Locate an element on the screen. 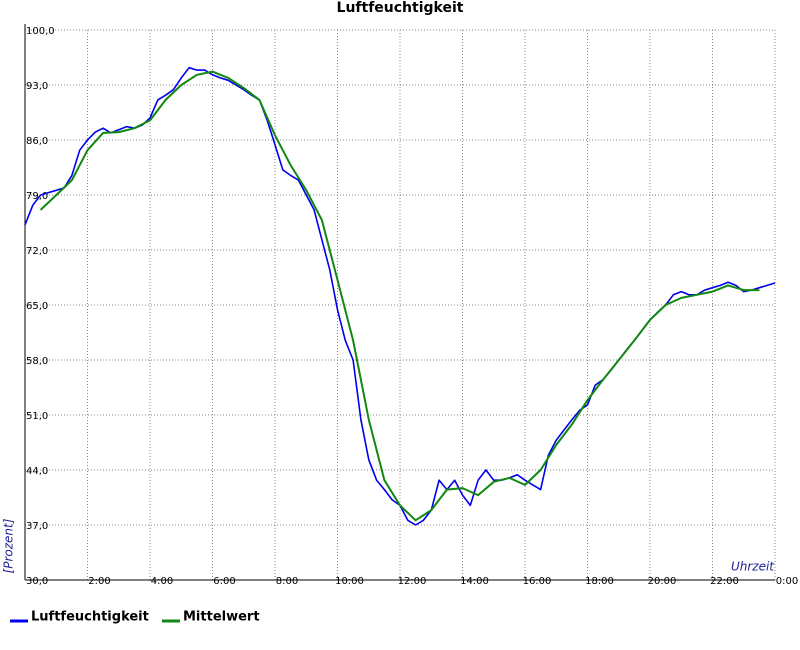 Image resolution: width=800 pixels, height=650 pixels. y-axis-label: [Prozent] is located at coordinates (9, 545).